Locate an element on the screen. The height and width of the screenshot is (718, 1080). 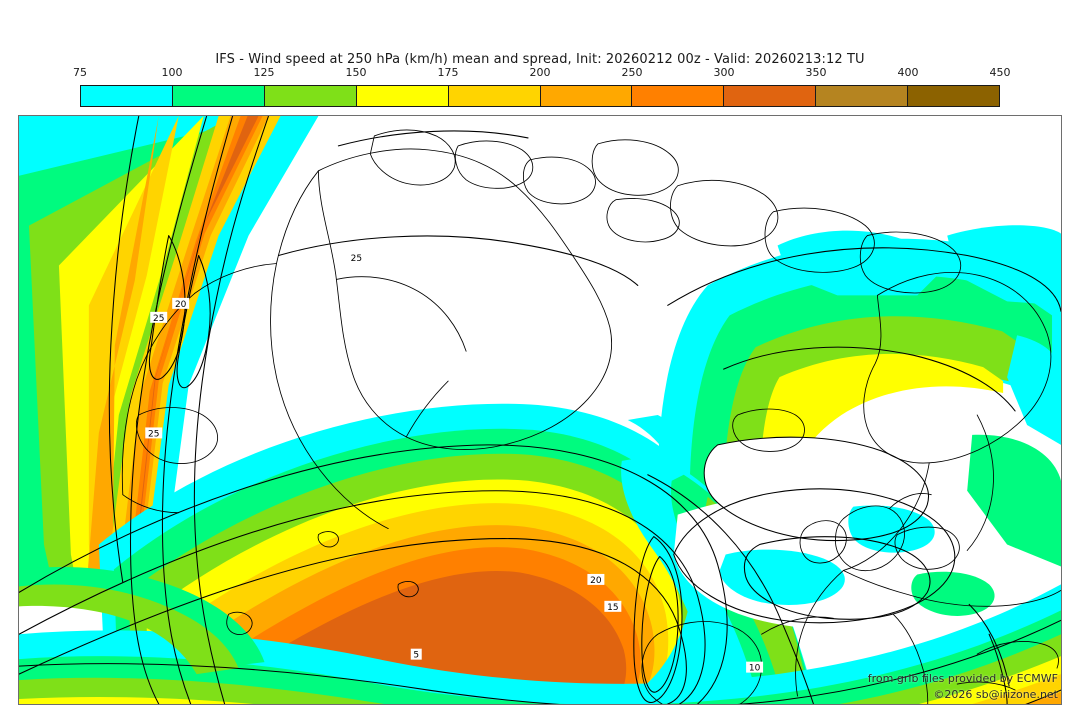
attribution-copyright: ©2026 sb@irizone.net is located at coordinates (995, 694).